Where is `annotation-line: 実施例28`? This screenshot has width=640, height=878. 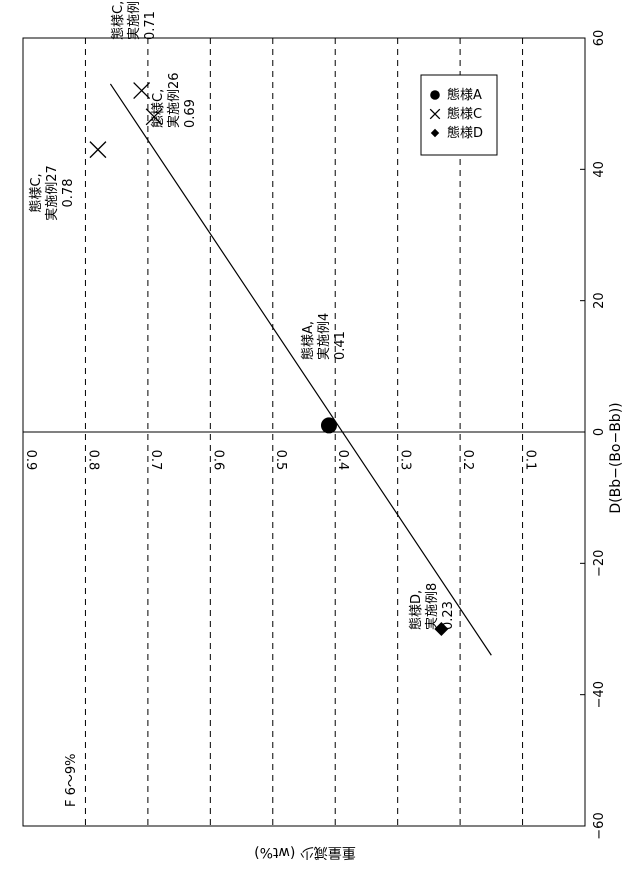
annotation-line: 実施例28 is located at coordinates (134, 20).